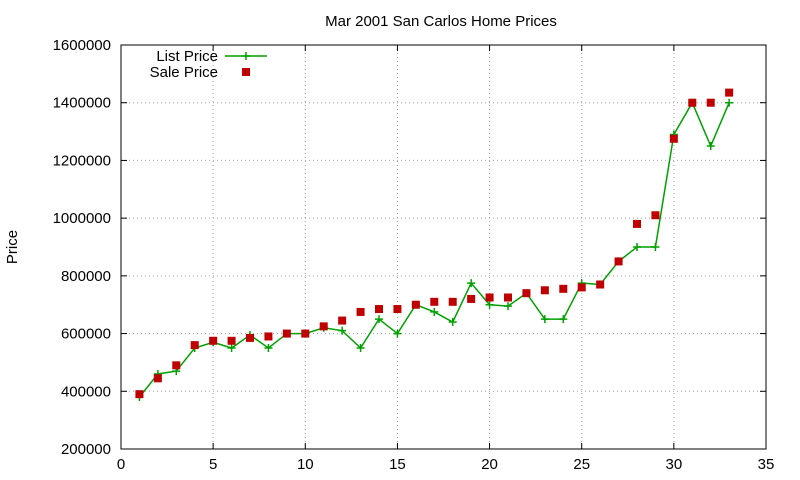 The width and height of the screenshot is (800, 480). I want to click on x-tick-label: 35, so click(766, 464).